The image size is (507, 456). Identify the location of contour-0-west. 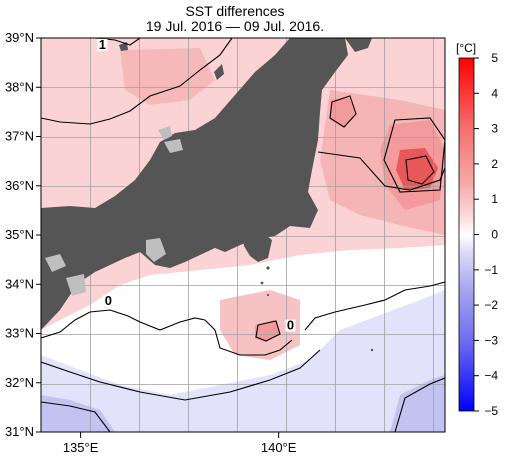
(123, 324).